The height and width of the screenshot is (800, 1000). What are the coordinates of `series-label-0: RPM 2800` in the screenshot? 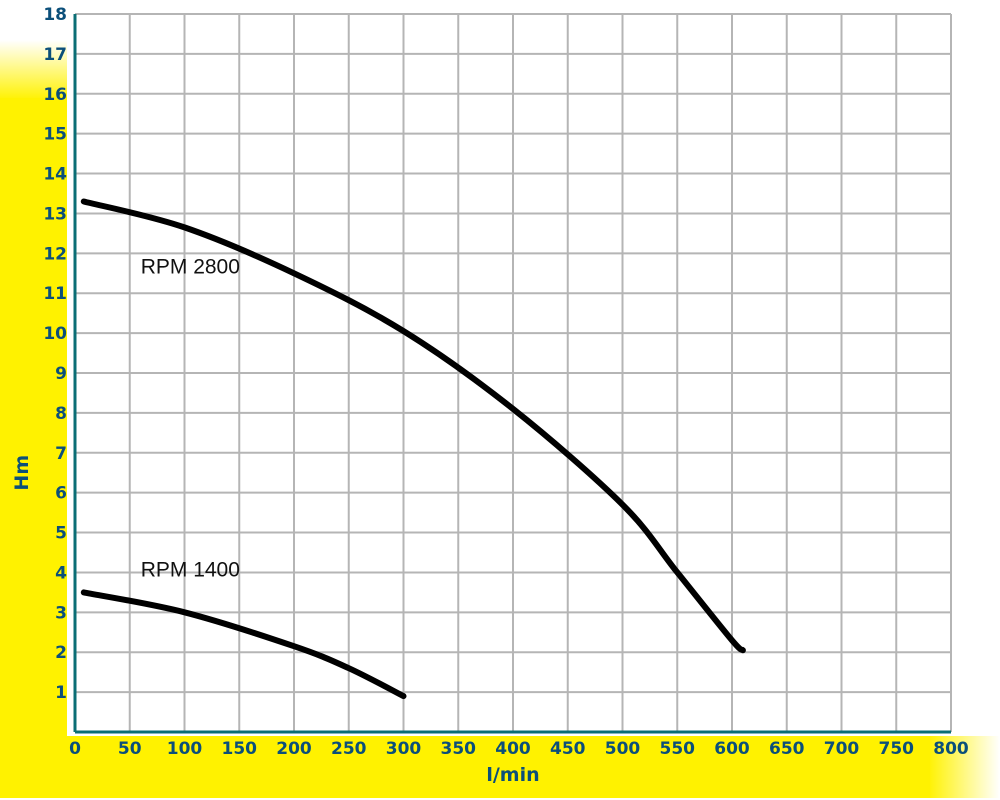 It's located at (190, 266).